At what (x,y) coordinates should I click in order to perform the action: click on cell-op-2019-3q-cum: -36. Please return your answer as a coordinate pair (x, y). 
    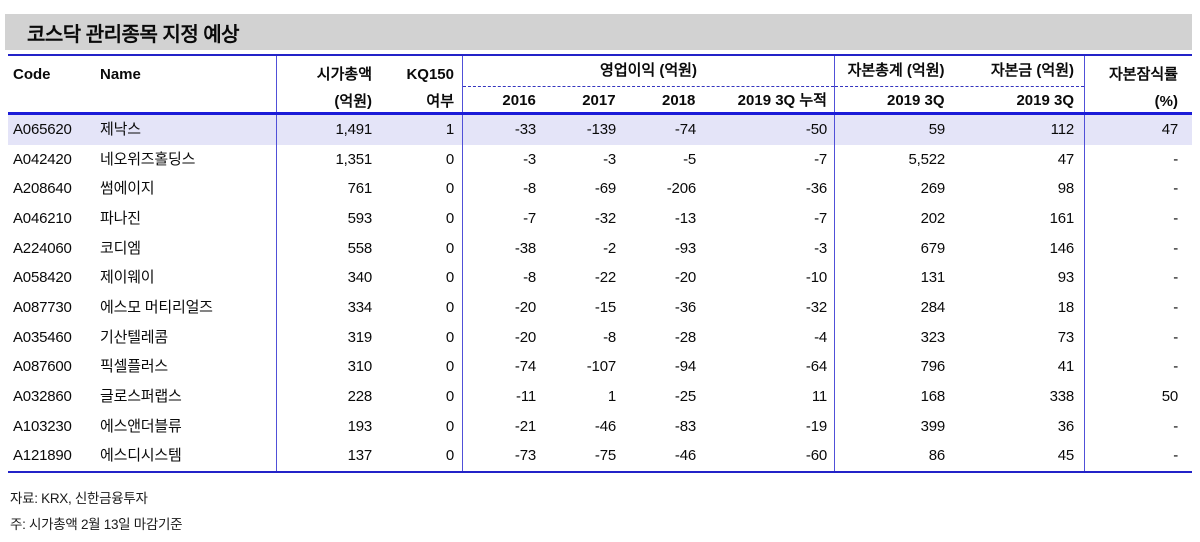
    Looking at the image, I should click on (767, 189).